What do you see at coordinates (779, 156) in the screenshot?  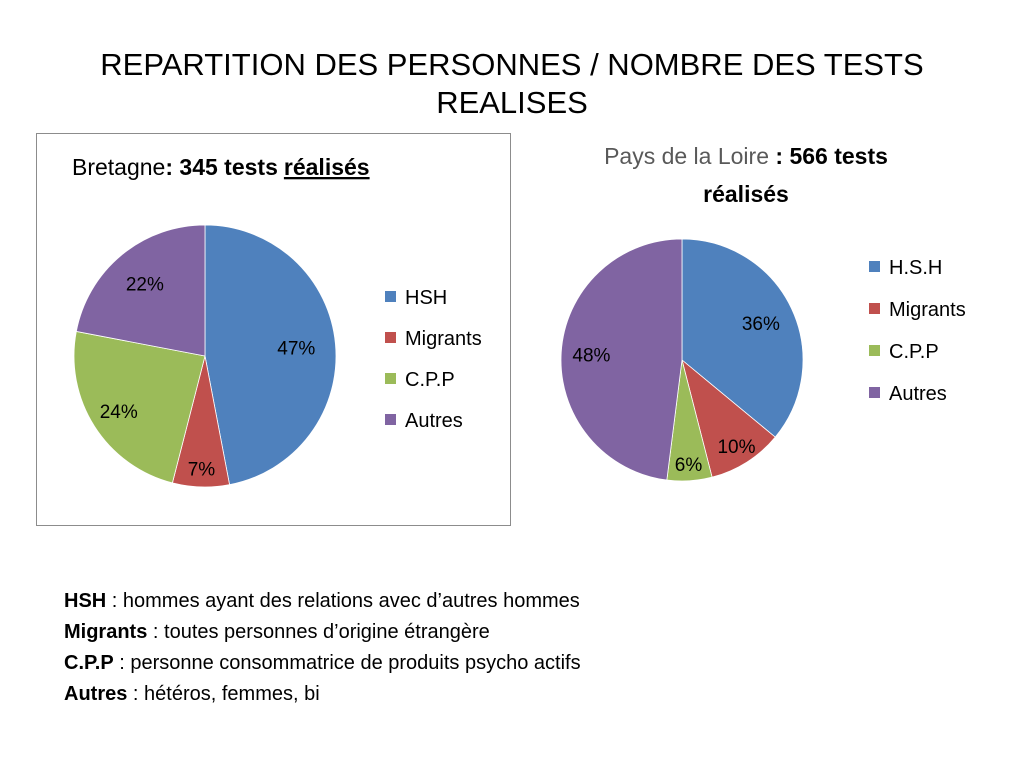 I see `chart-pdl-title-sep: :` at bounding box center [779, 156].